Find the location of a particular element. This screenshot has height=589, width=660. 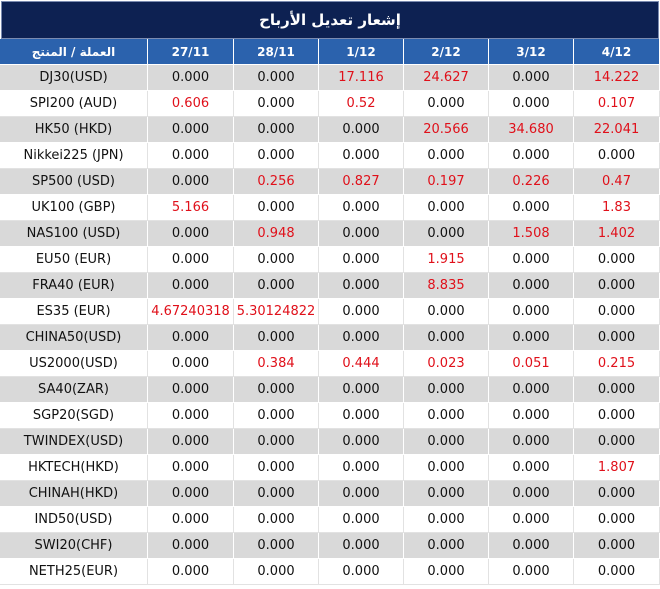

value-cell: 1.402 is located at coordinates (617, 234).